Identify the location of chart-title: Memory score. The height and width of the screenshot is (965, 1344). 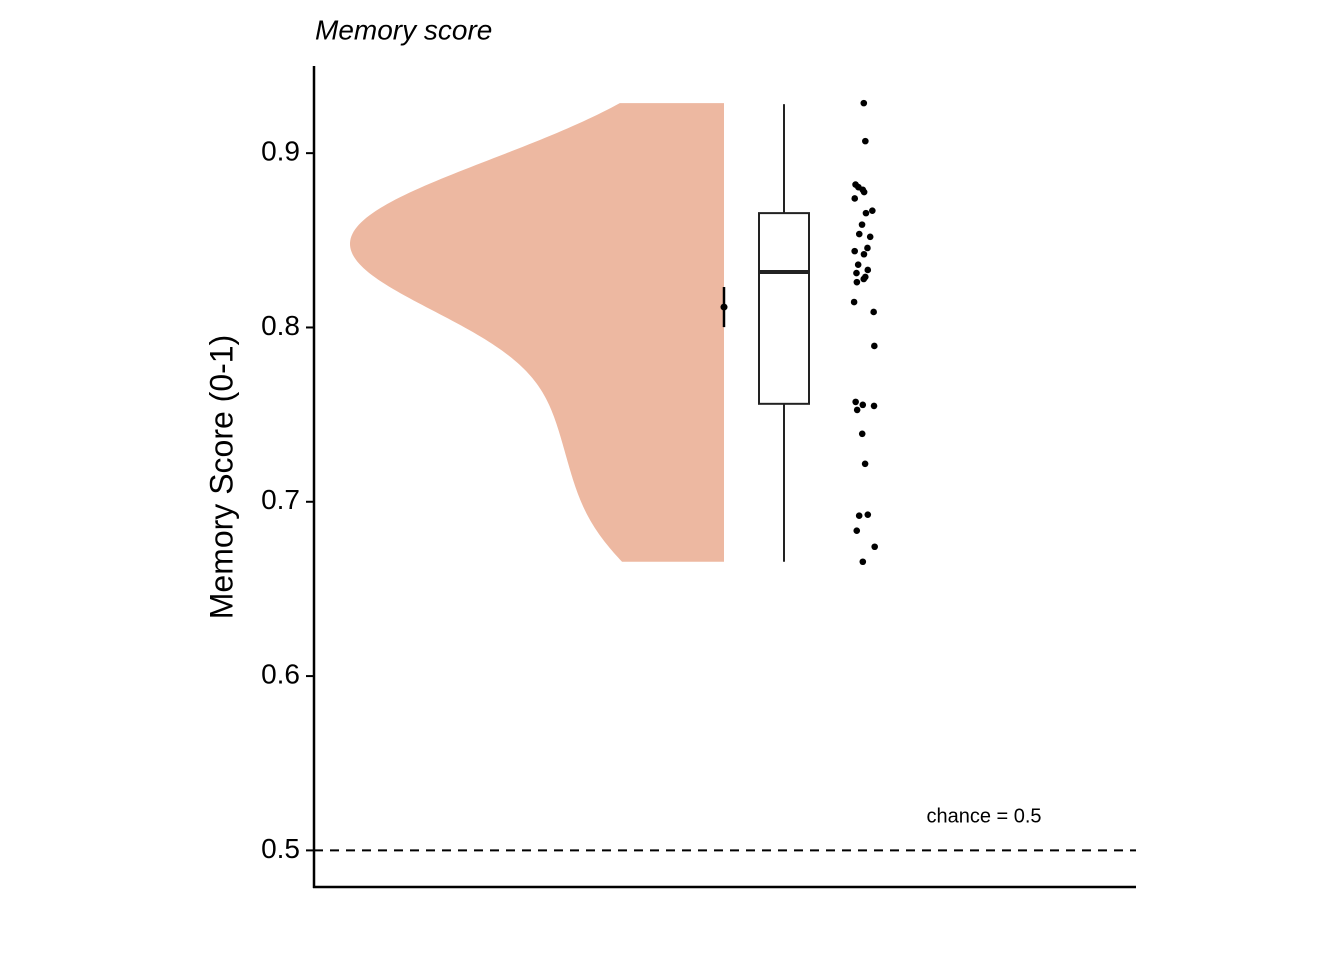
(403, 29).